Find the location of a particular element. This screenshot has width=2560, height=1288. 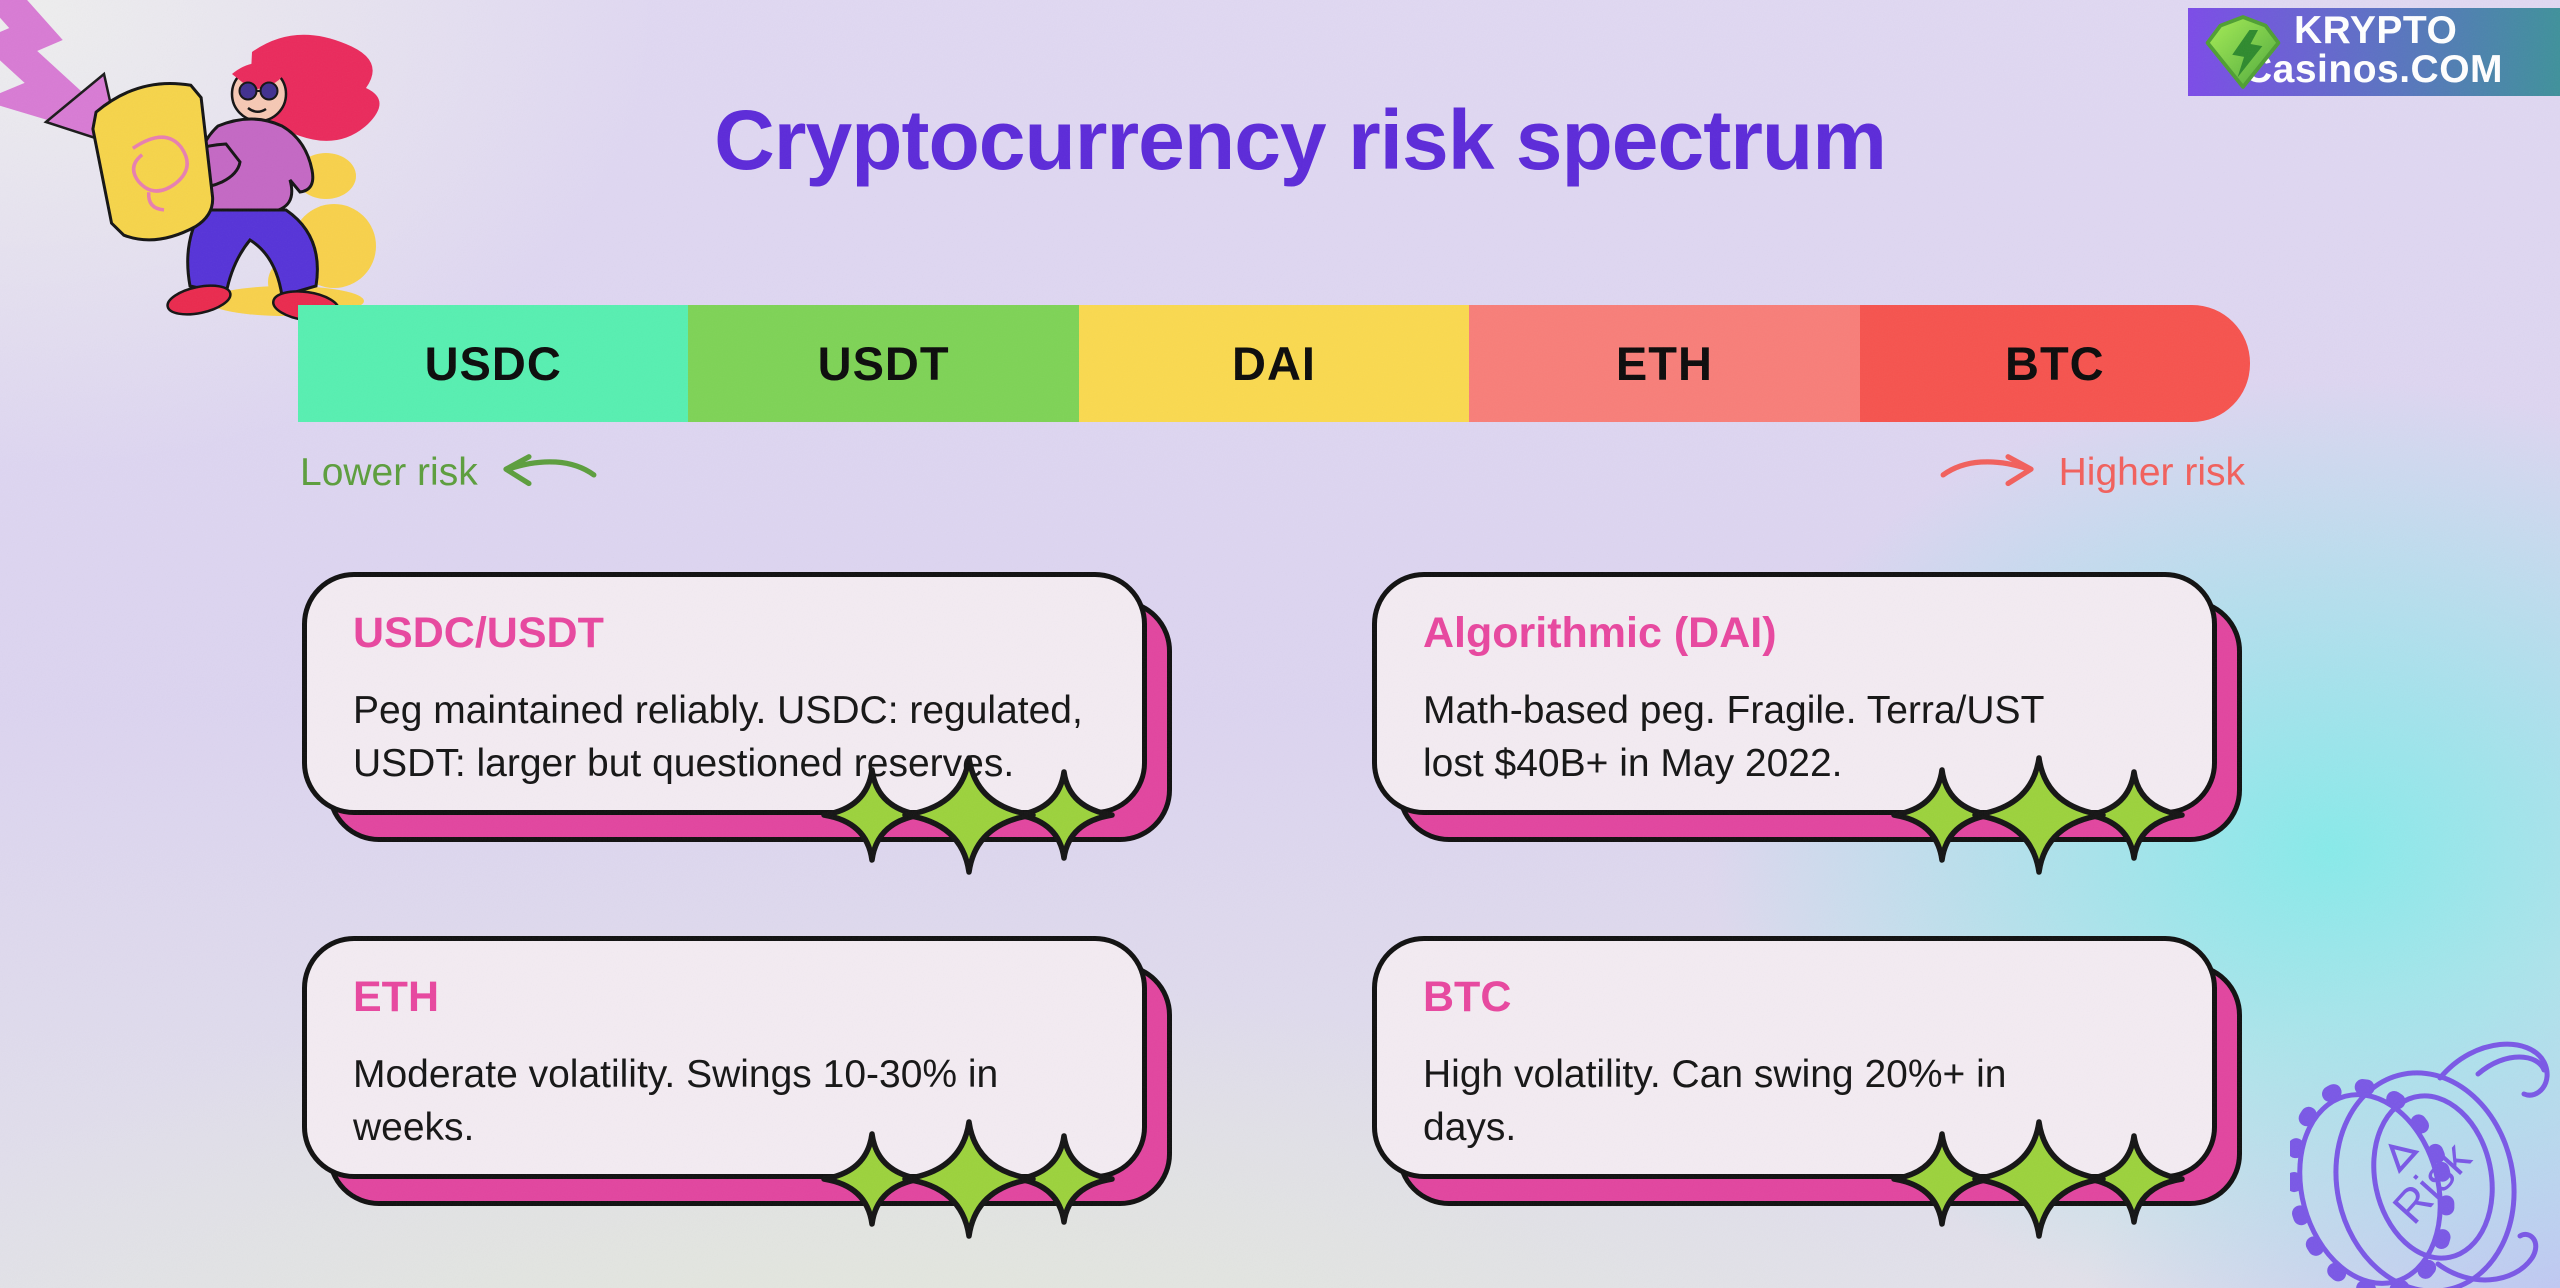

segment-label: DAI is located at coordinates (1274, 363).